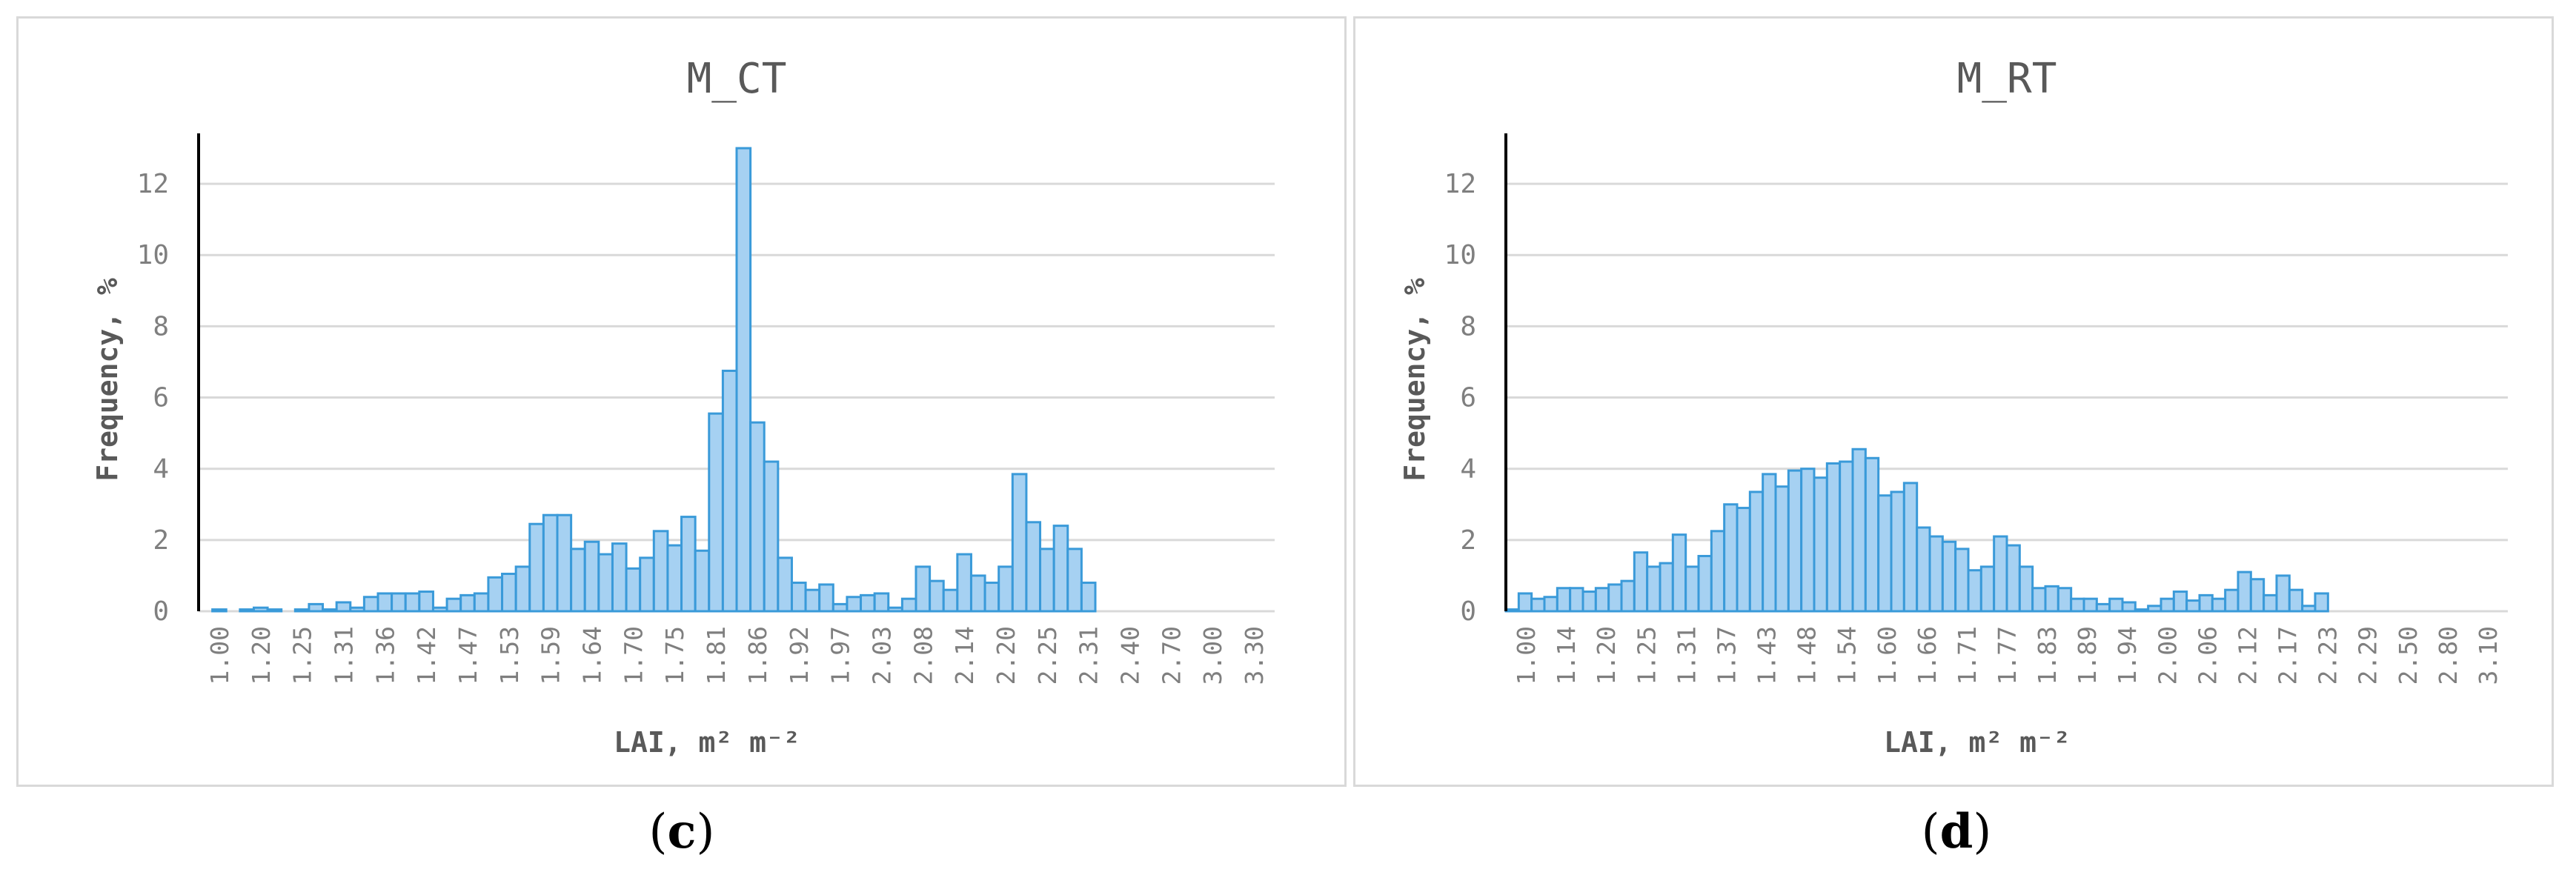 The width and height of the screenshot is (2576, 875). I want to click on x-tick-label: 1.83, so click(2047, 655).